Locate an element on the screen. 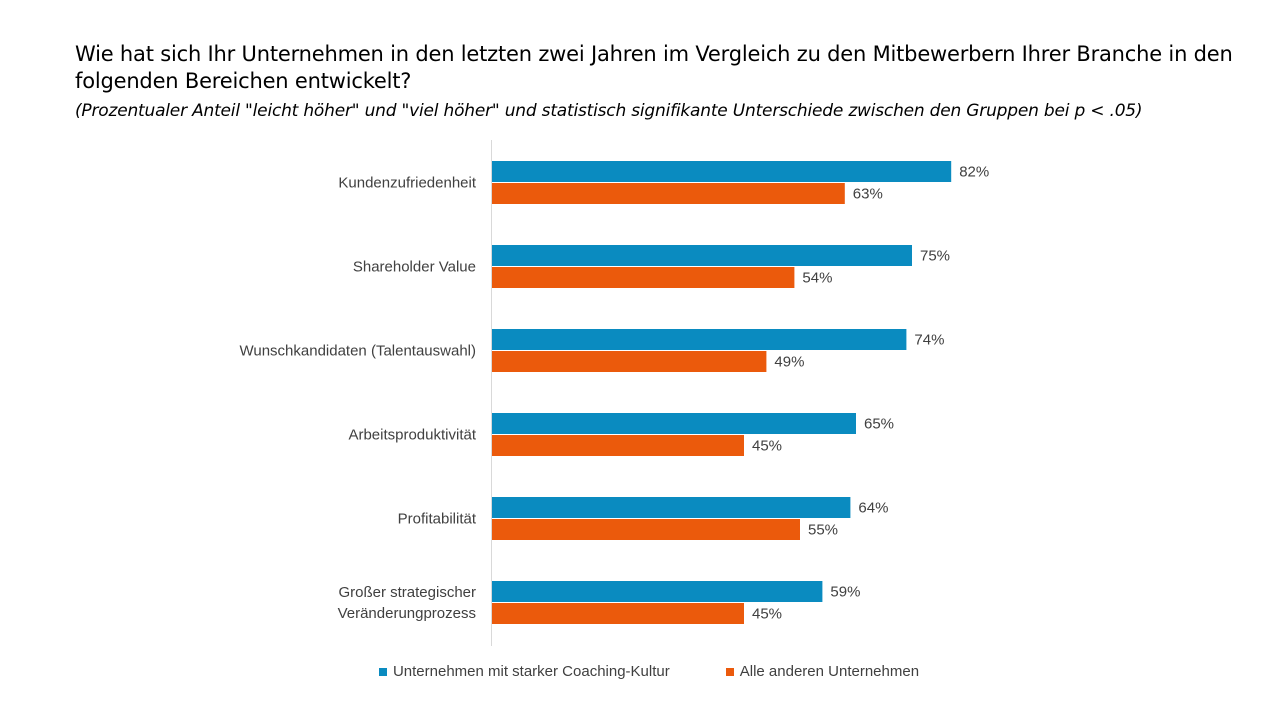 The height and width of the screenshot is (720, 1280). legend-label-series-1: Unternehmen mit starker Coaching-Kultur is located at coordinates (531, 671).